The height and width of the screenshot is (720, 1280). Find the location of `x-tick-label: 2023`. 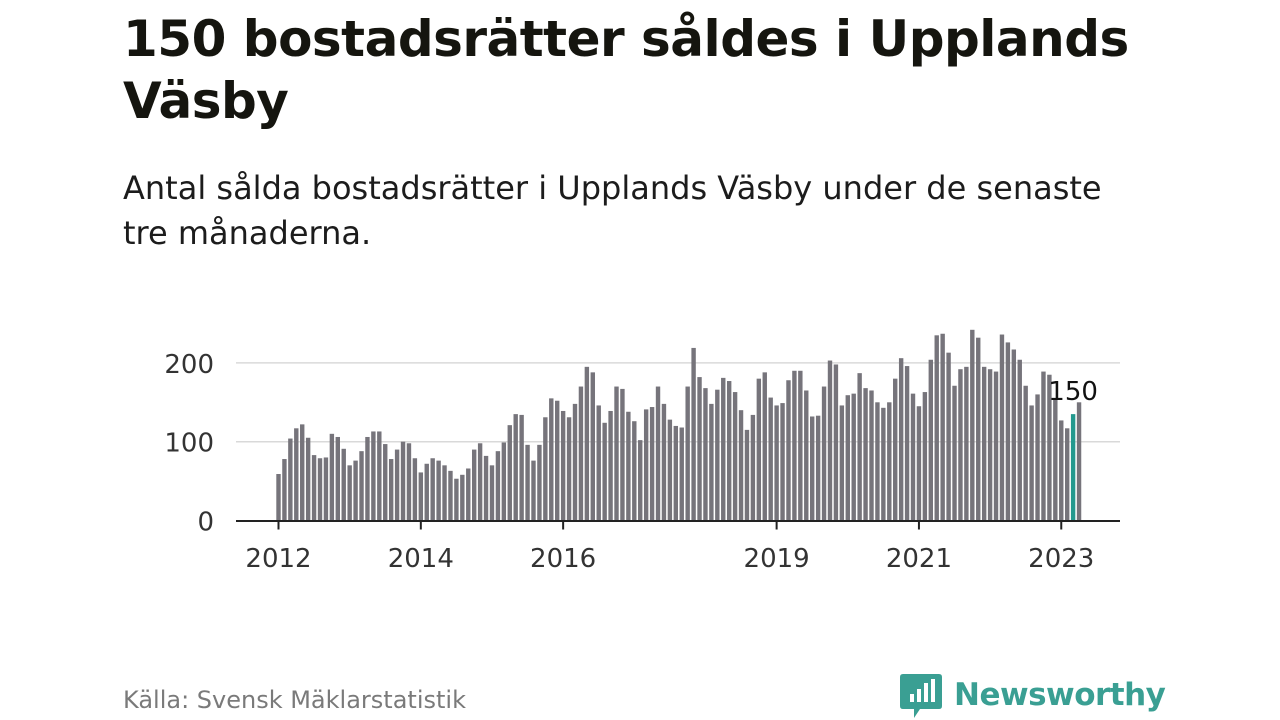

x-tick-label: 2023 is located at coordinates (1061, 559).